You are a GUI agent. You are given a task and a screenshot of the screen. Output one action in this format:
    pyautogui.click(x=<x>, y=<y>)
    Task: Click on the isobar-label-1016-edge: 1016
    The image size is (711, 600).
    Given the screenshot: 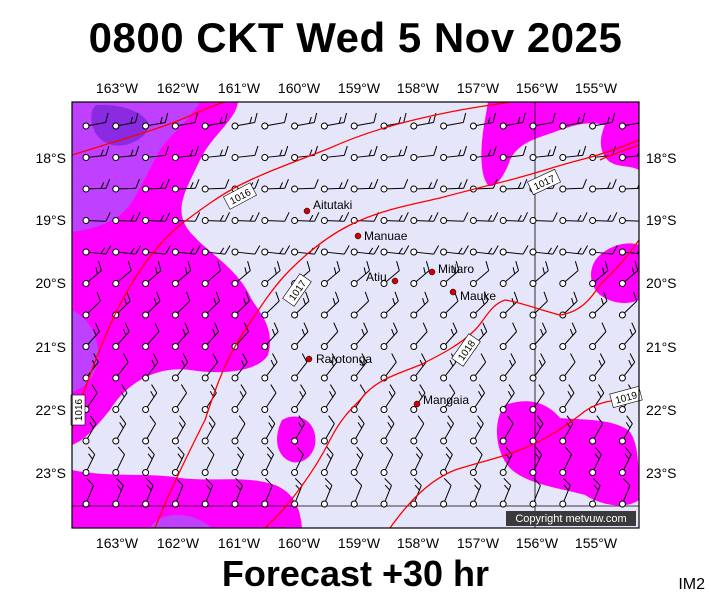 What is the action you would take?
    pyautogui.click(x=78, y=410)
    